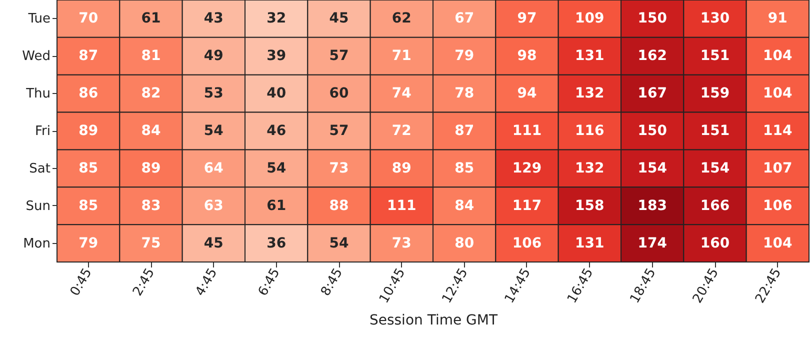  What do you see at coordinates (715, 94) in the screenshot?
I see `data-label: 159` at bounding box center [715, 94].